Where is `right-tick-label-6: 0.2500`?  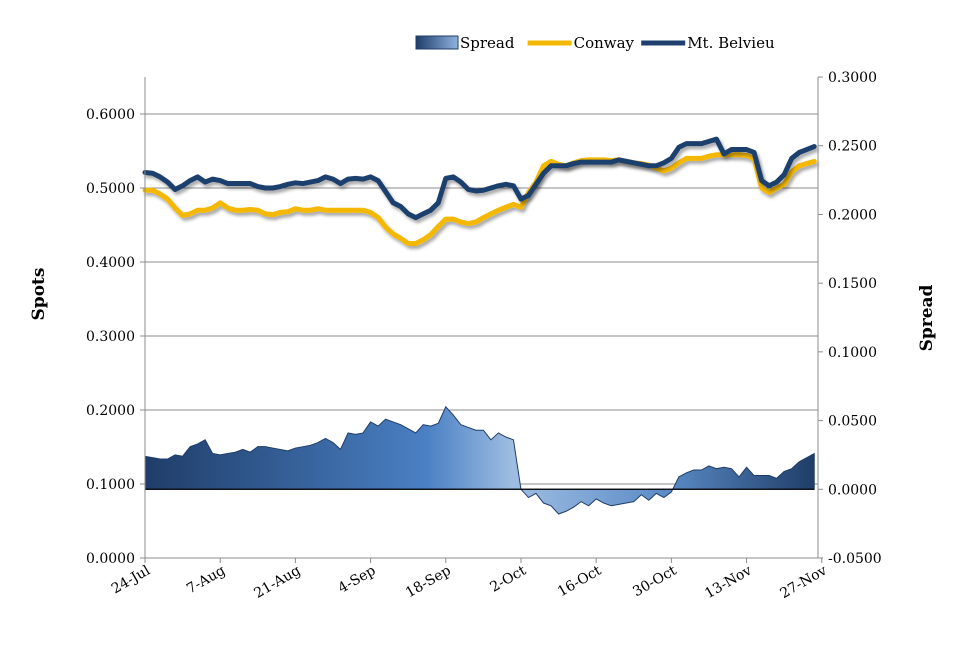 right-tick-label-6: 0.2500 is located at coordinates (852, 147).